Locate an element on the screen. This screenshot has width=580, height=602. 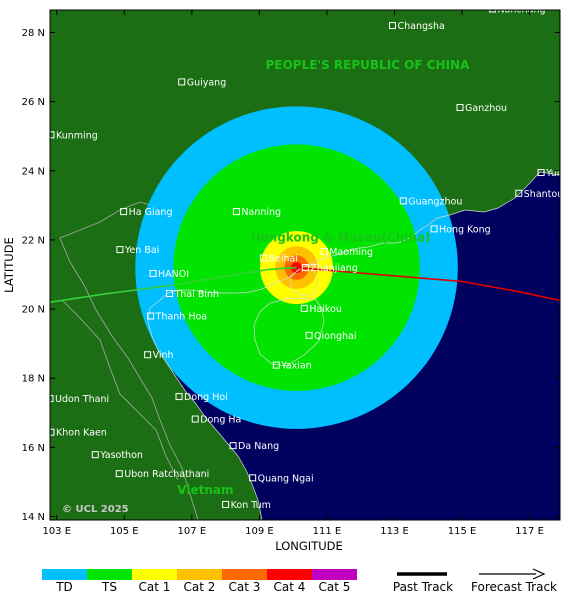
city-label: Thai Binh is located at coordinates (197, 294).